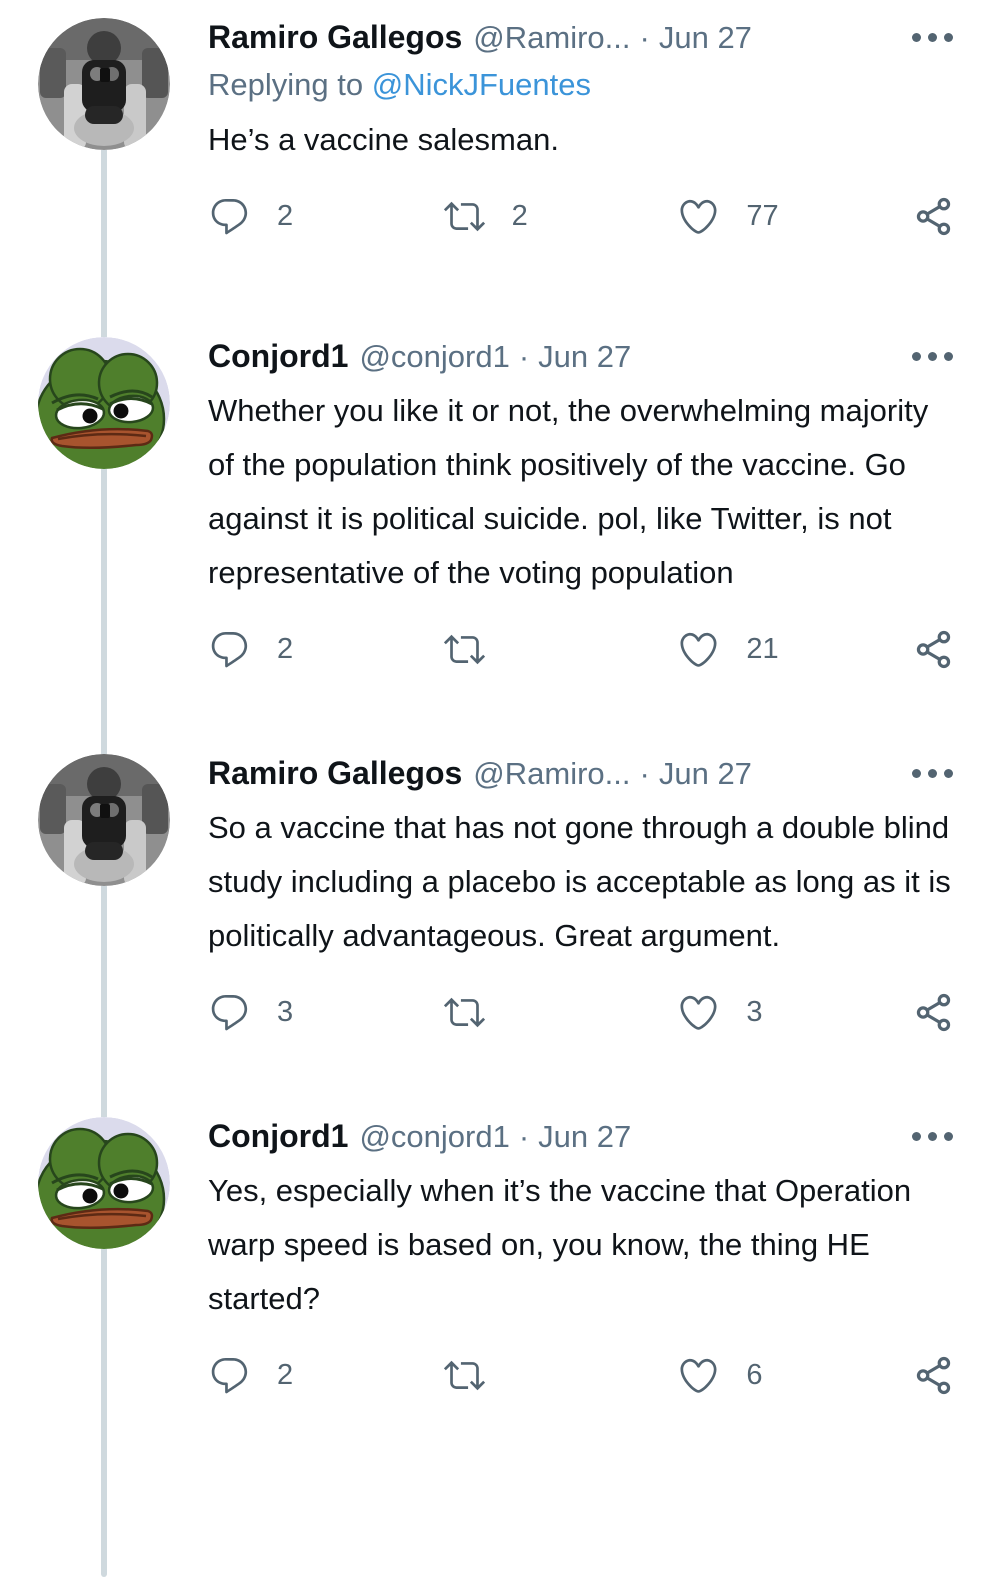  I want to click on like-count: 21, so click(762, 648).